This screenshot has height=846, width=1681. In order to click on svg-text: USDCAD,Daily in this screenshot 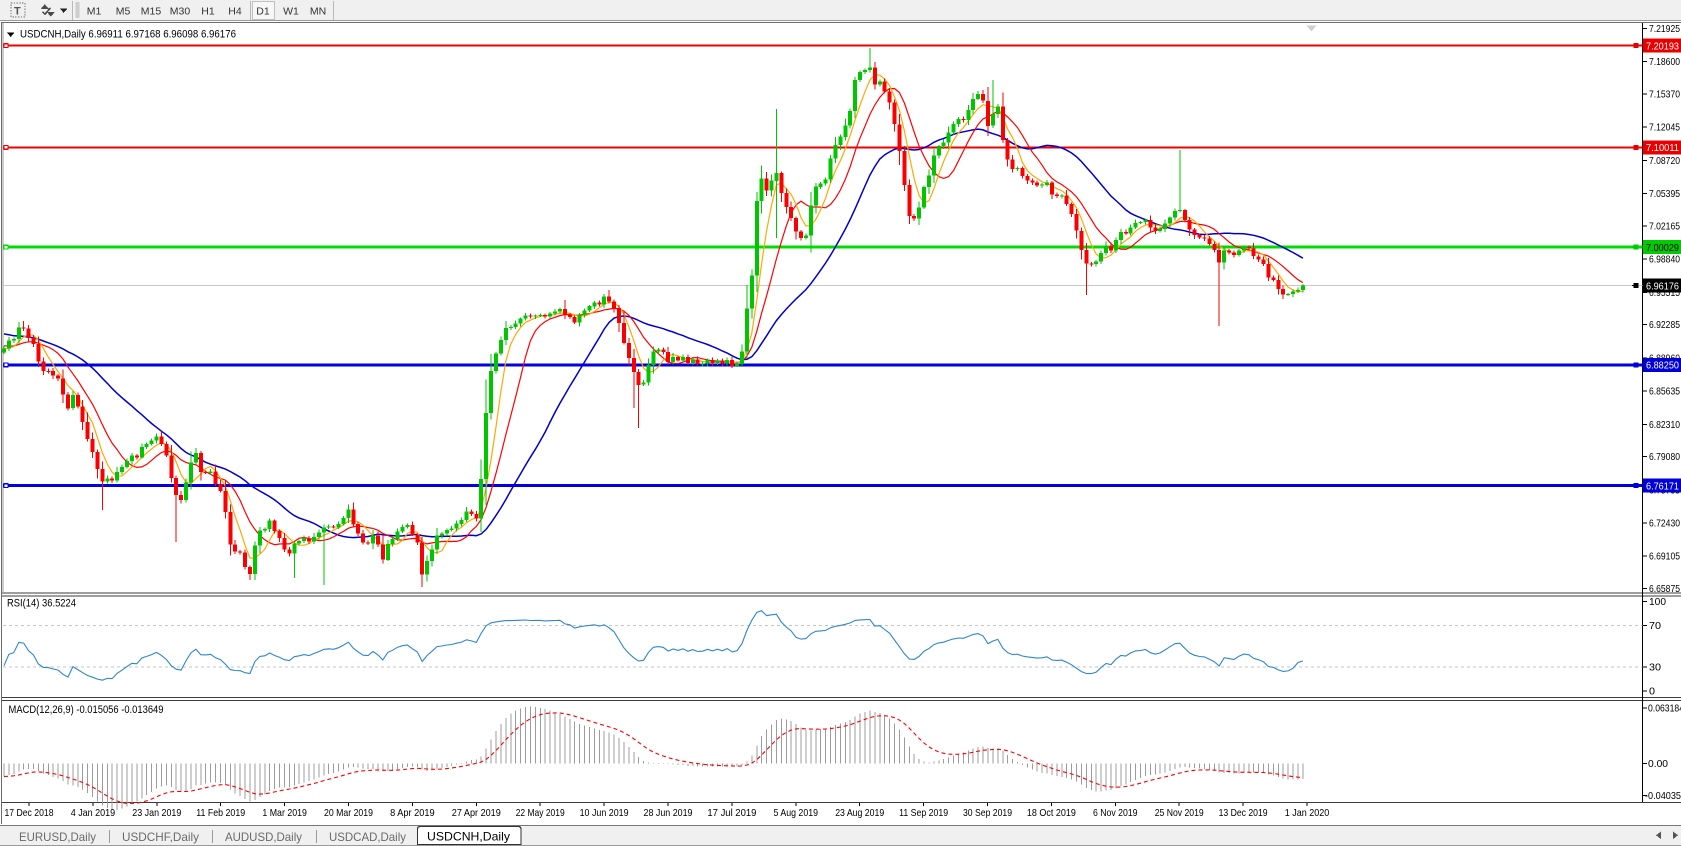, I will do `click(367, 837)`.